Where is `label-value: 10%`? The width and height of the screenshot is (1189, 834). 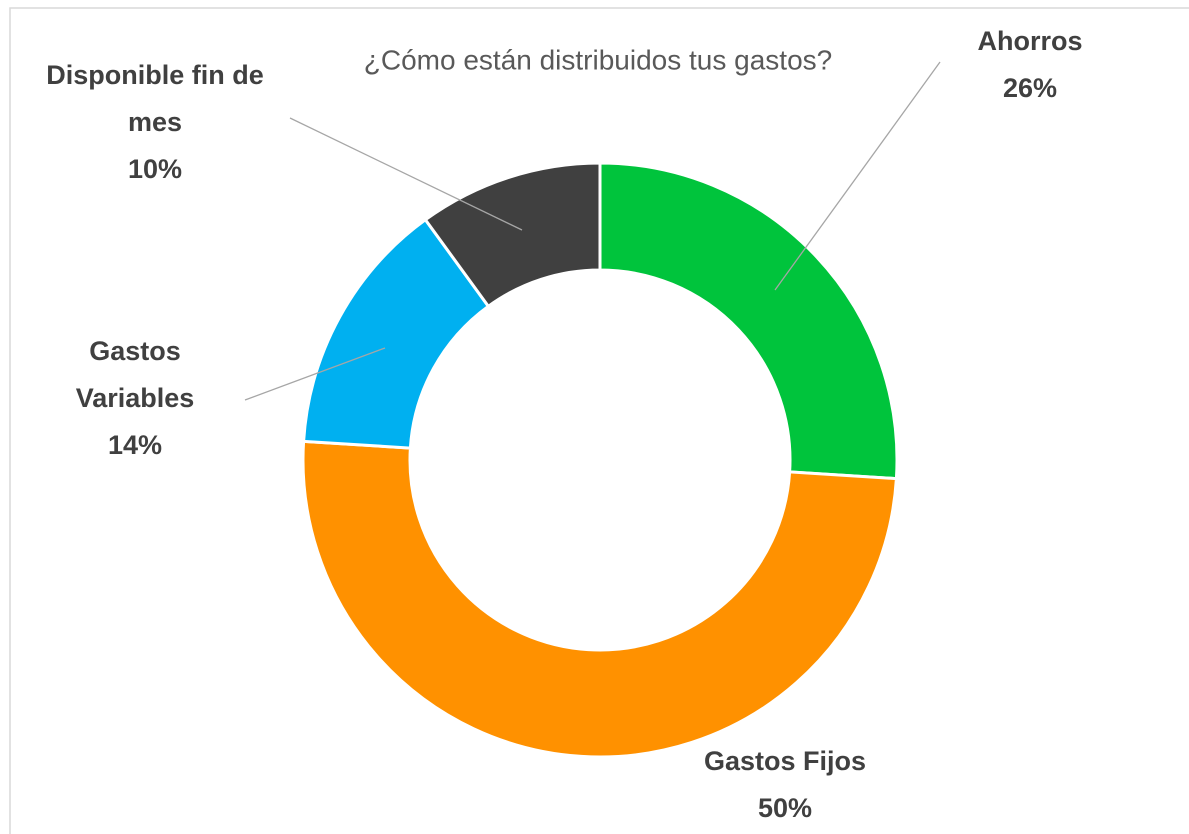 label-value: 10% is located at coordinates (155, 169).